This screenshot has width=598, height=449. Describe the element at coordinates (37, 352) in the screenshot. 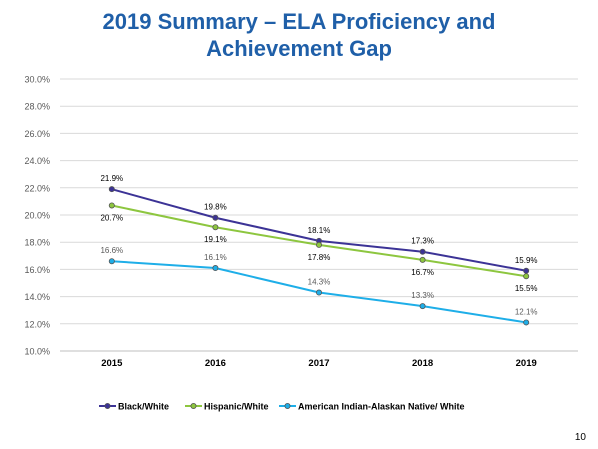

I see `y-tick-label: 10.0%` at that location.